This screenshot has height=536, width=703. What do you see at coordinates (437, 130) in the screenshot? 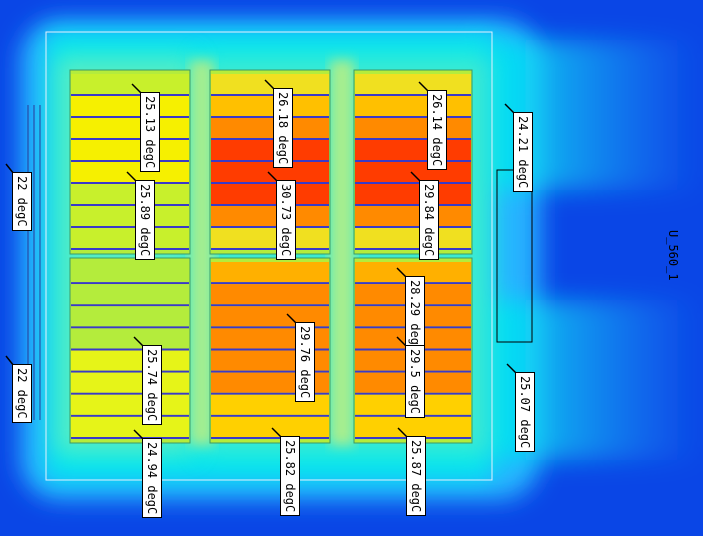
I see `temp-label: 26.14 degC` at bounding box center [437, 130].